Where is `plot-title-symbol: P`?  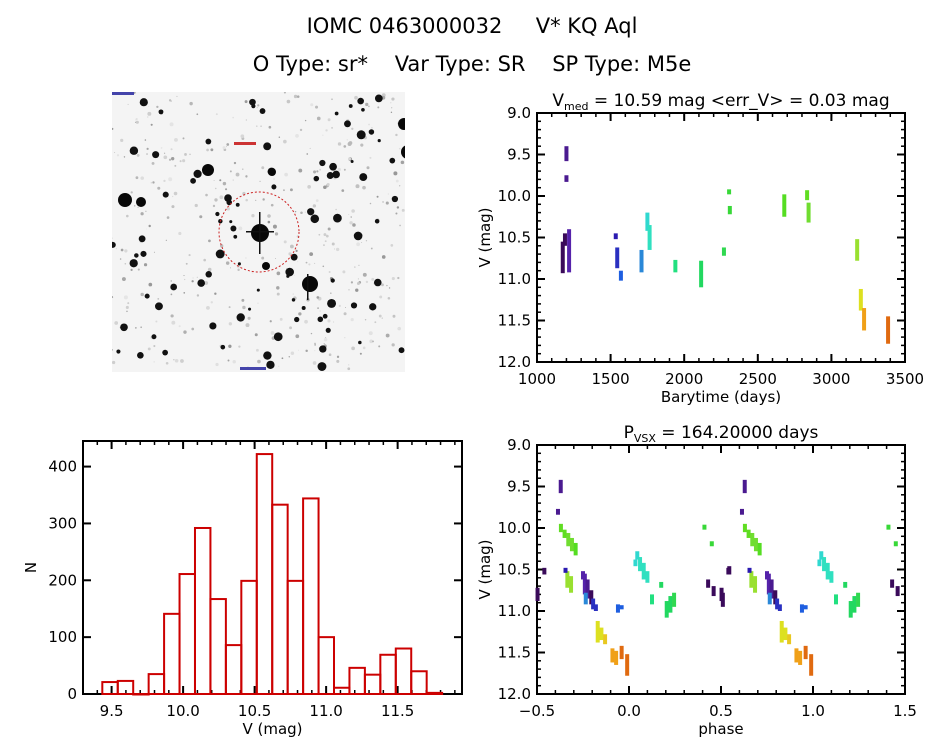 plot-title-symbol: P is located at coordinates (629, 433).